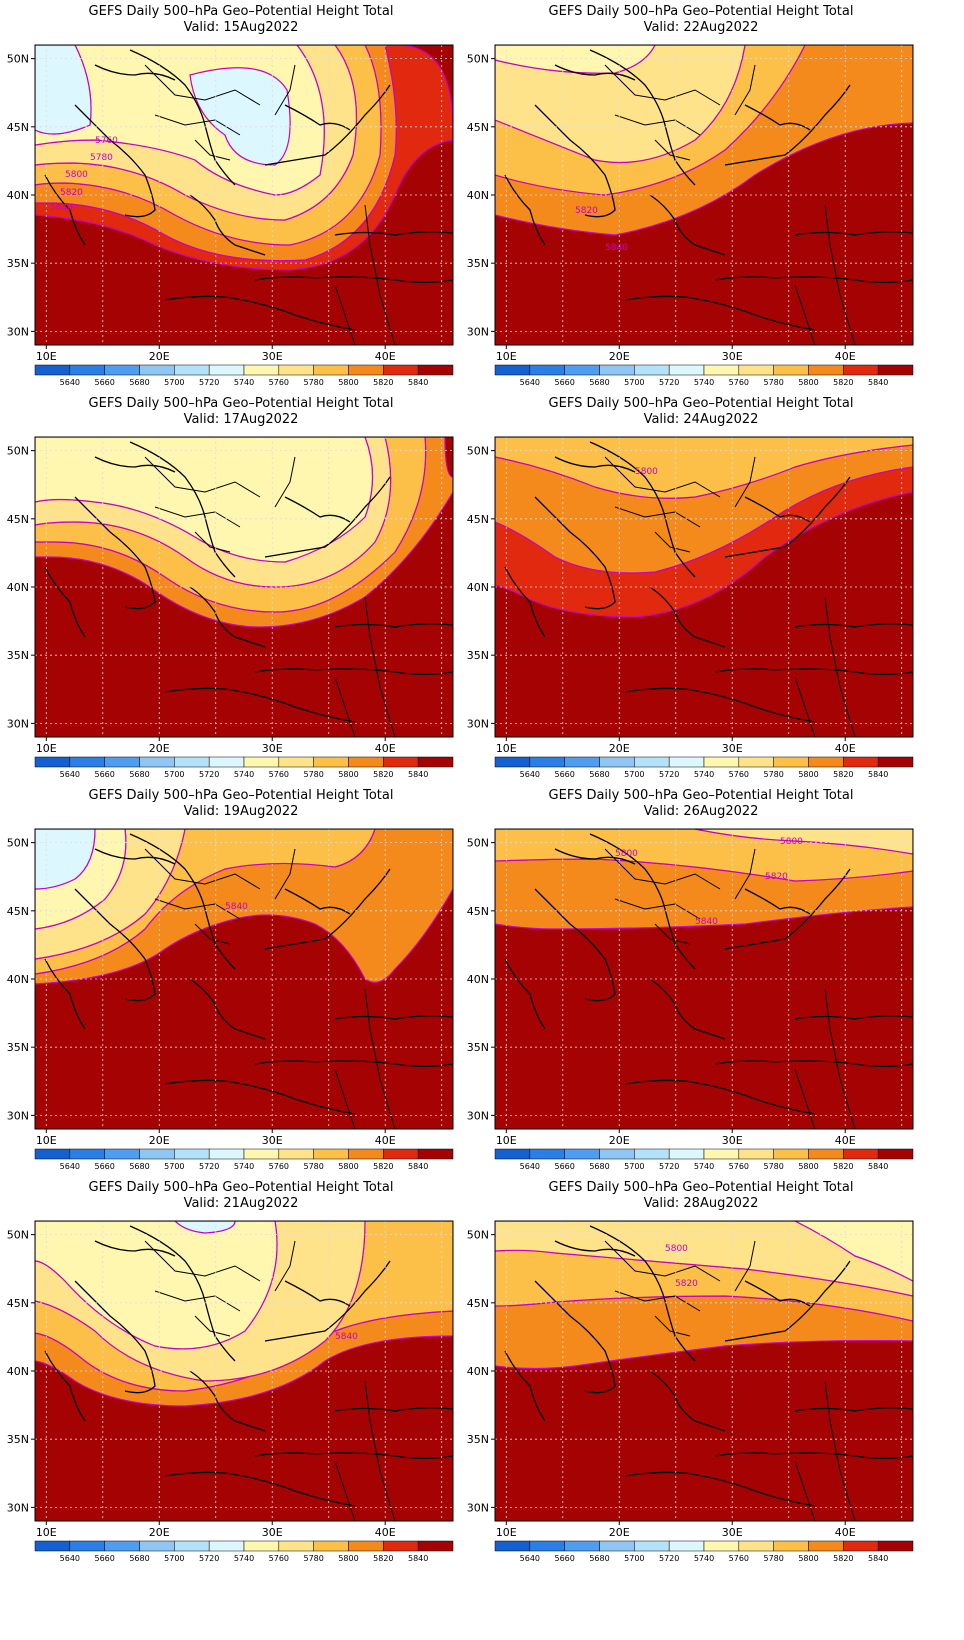  I want to click on panel-valid-date: Valid: 17Aug2022, so click(241, 419).